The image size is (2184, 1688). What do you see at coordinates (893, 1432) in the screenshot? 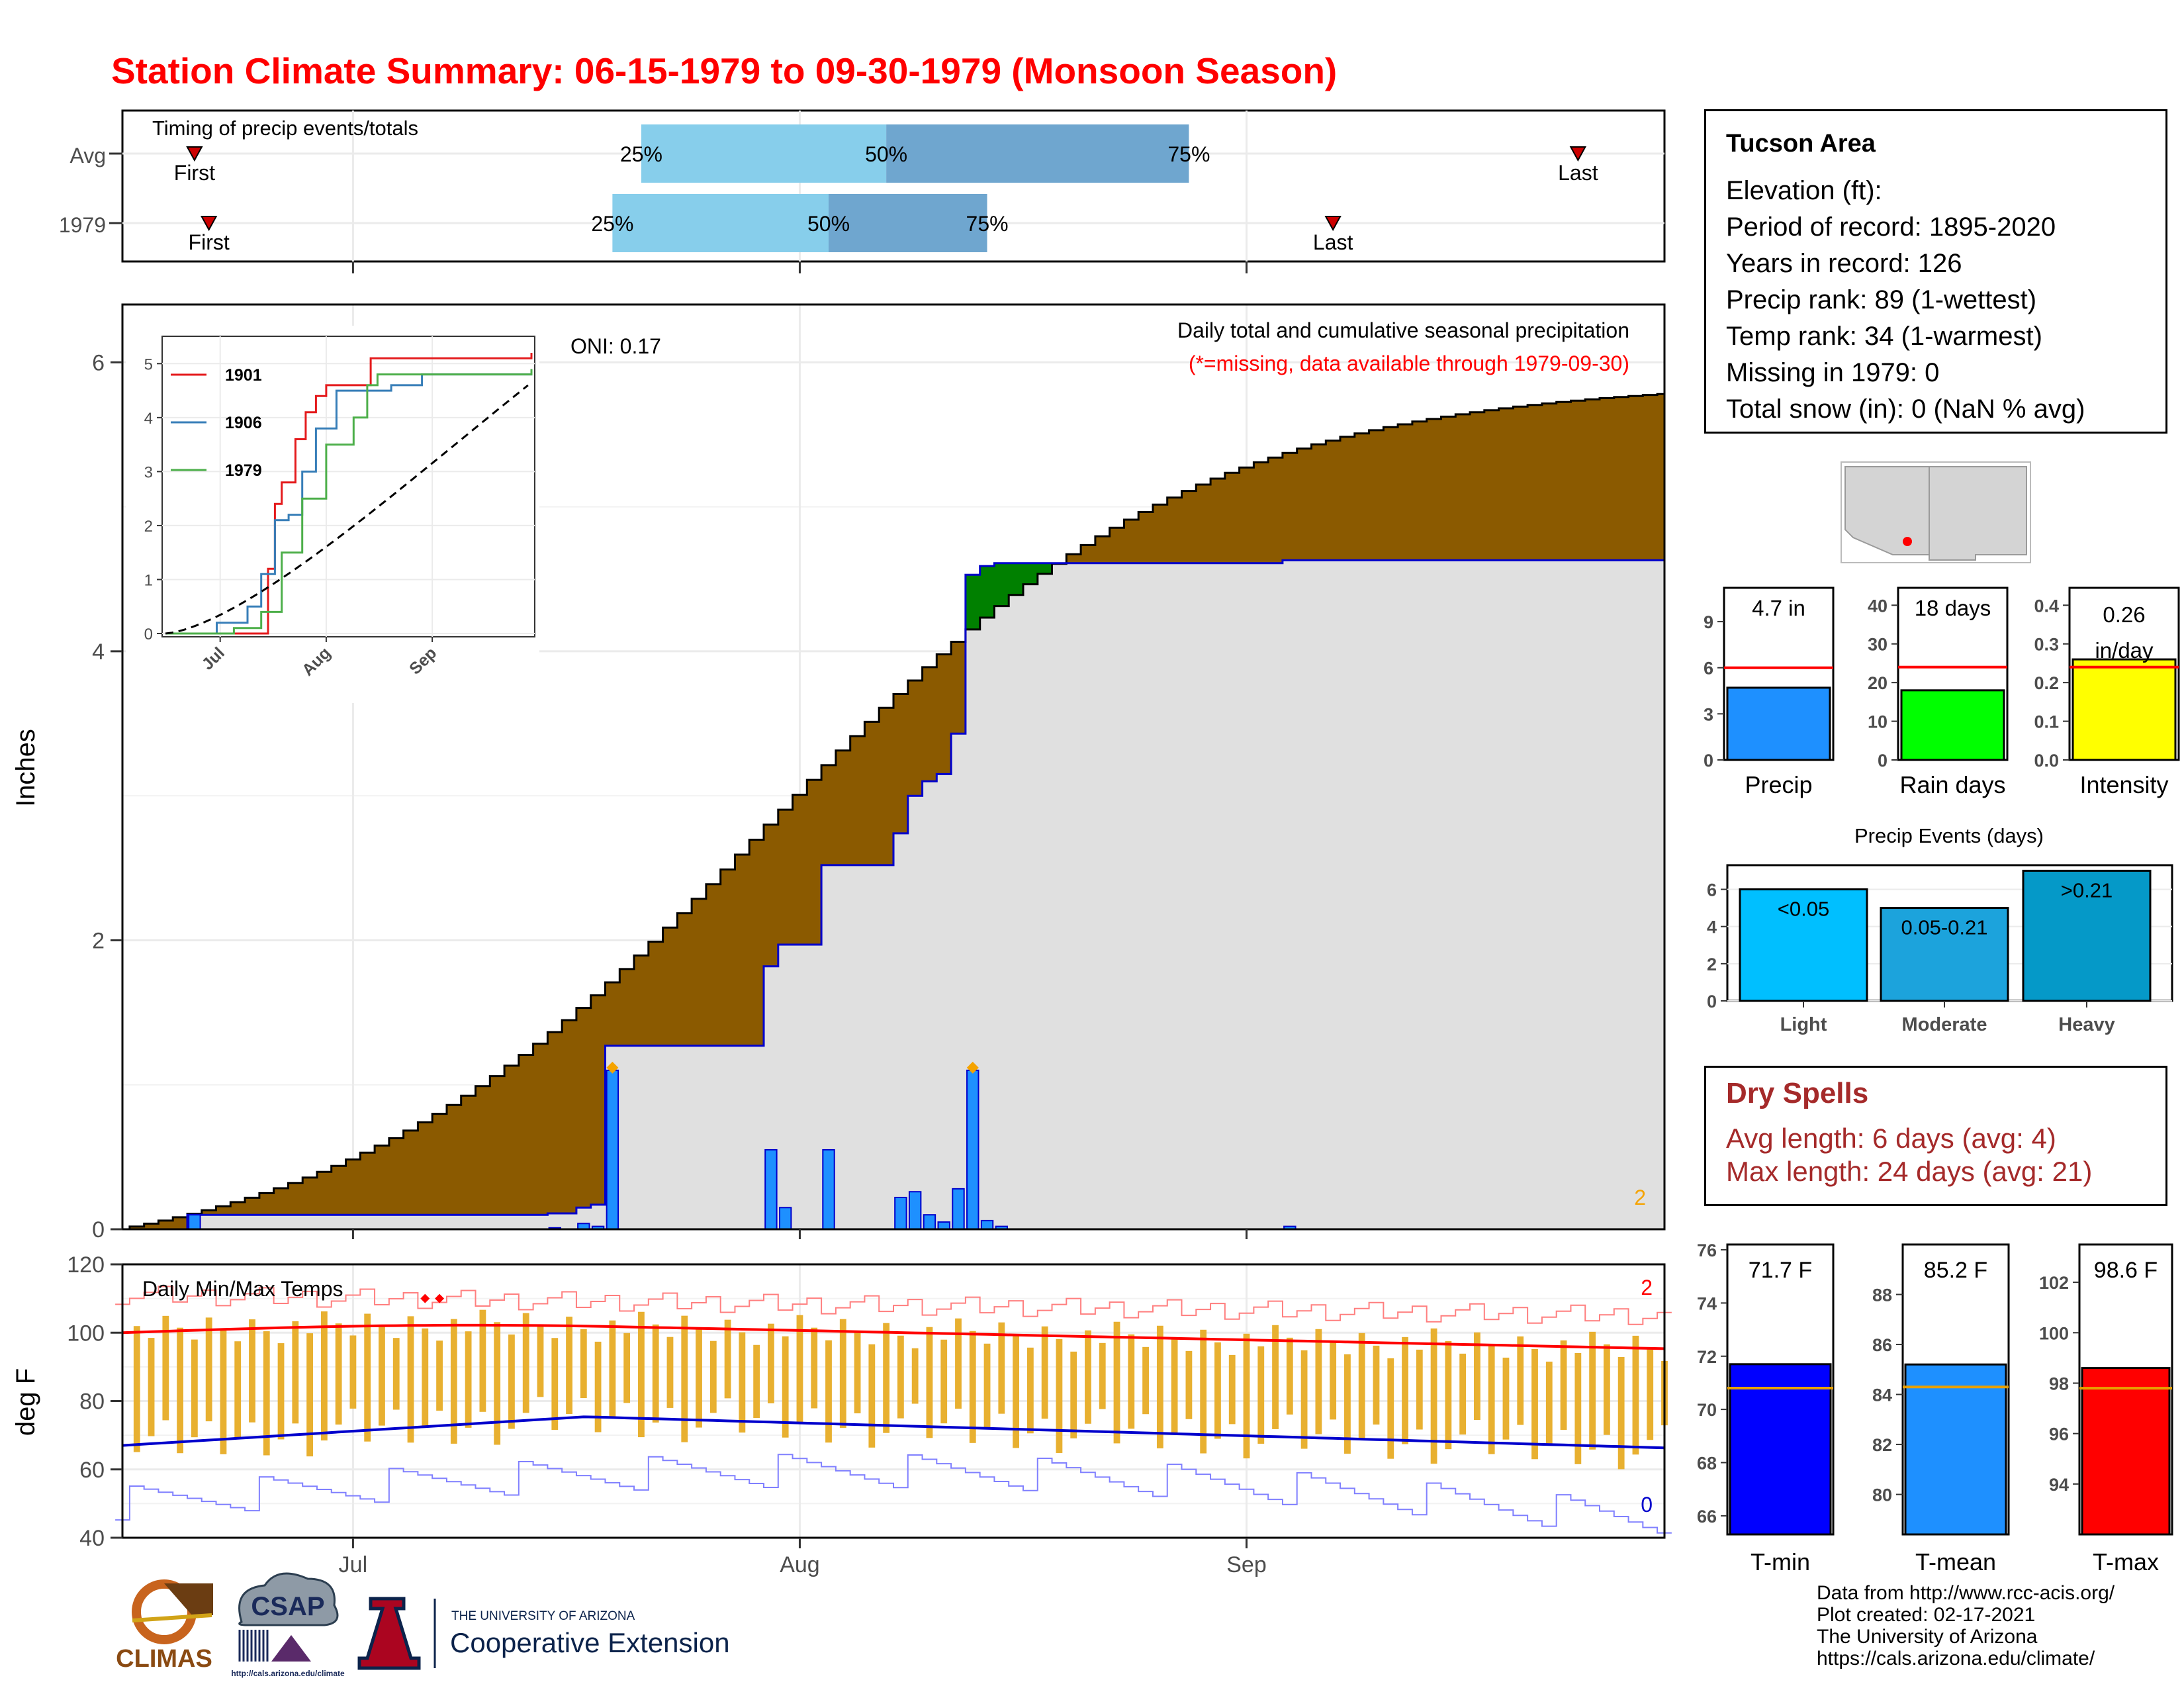
I see `avg-min-temp-line` at bounding box center [893, 1432].